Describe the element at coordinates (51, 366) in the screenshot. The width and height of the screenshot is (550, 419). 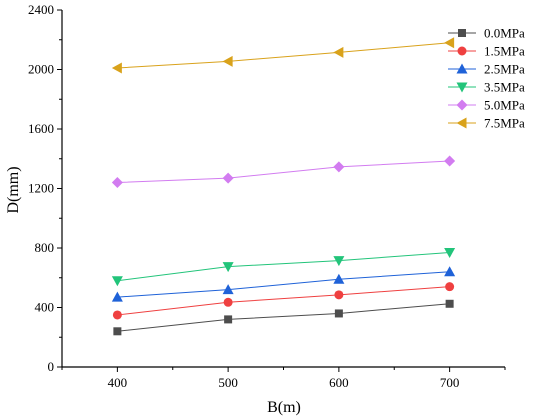
I see `y-tick-label: 0` at that location.